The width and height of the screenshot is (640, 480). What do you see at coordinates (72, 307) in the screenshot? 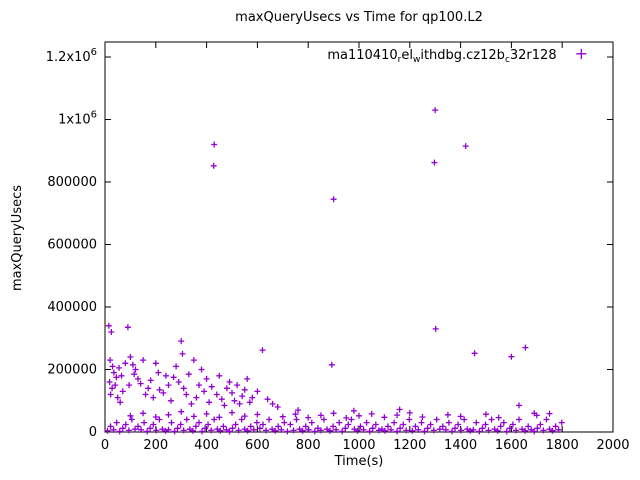
I see `y-tick-label: 400000` at bounding box center [72, 307].